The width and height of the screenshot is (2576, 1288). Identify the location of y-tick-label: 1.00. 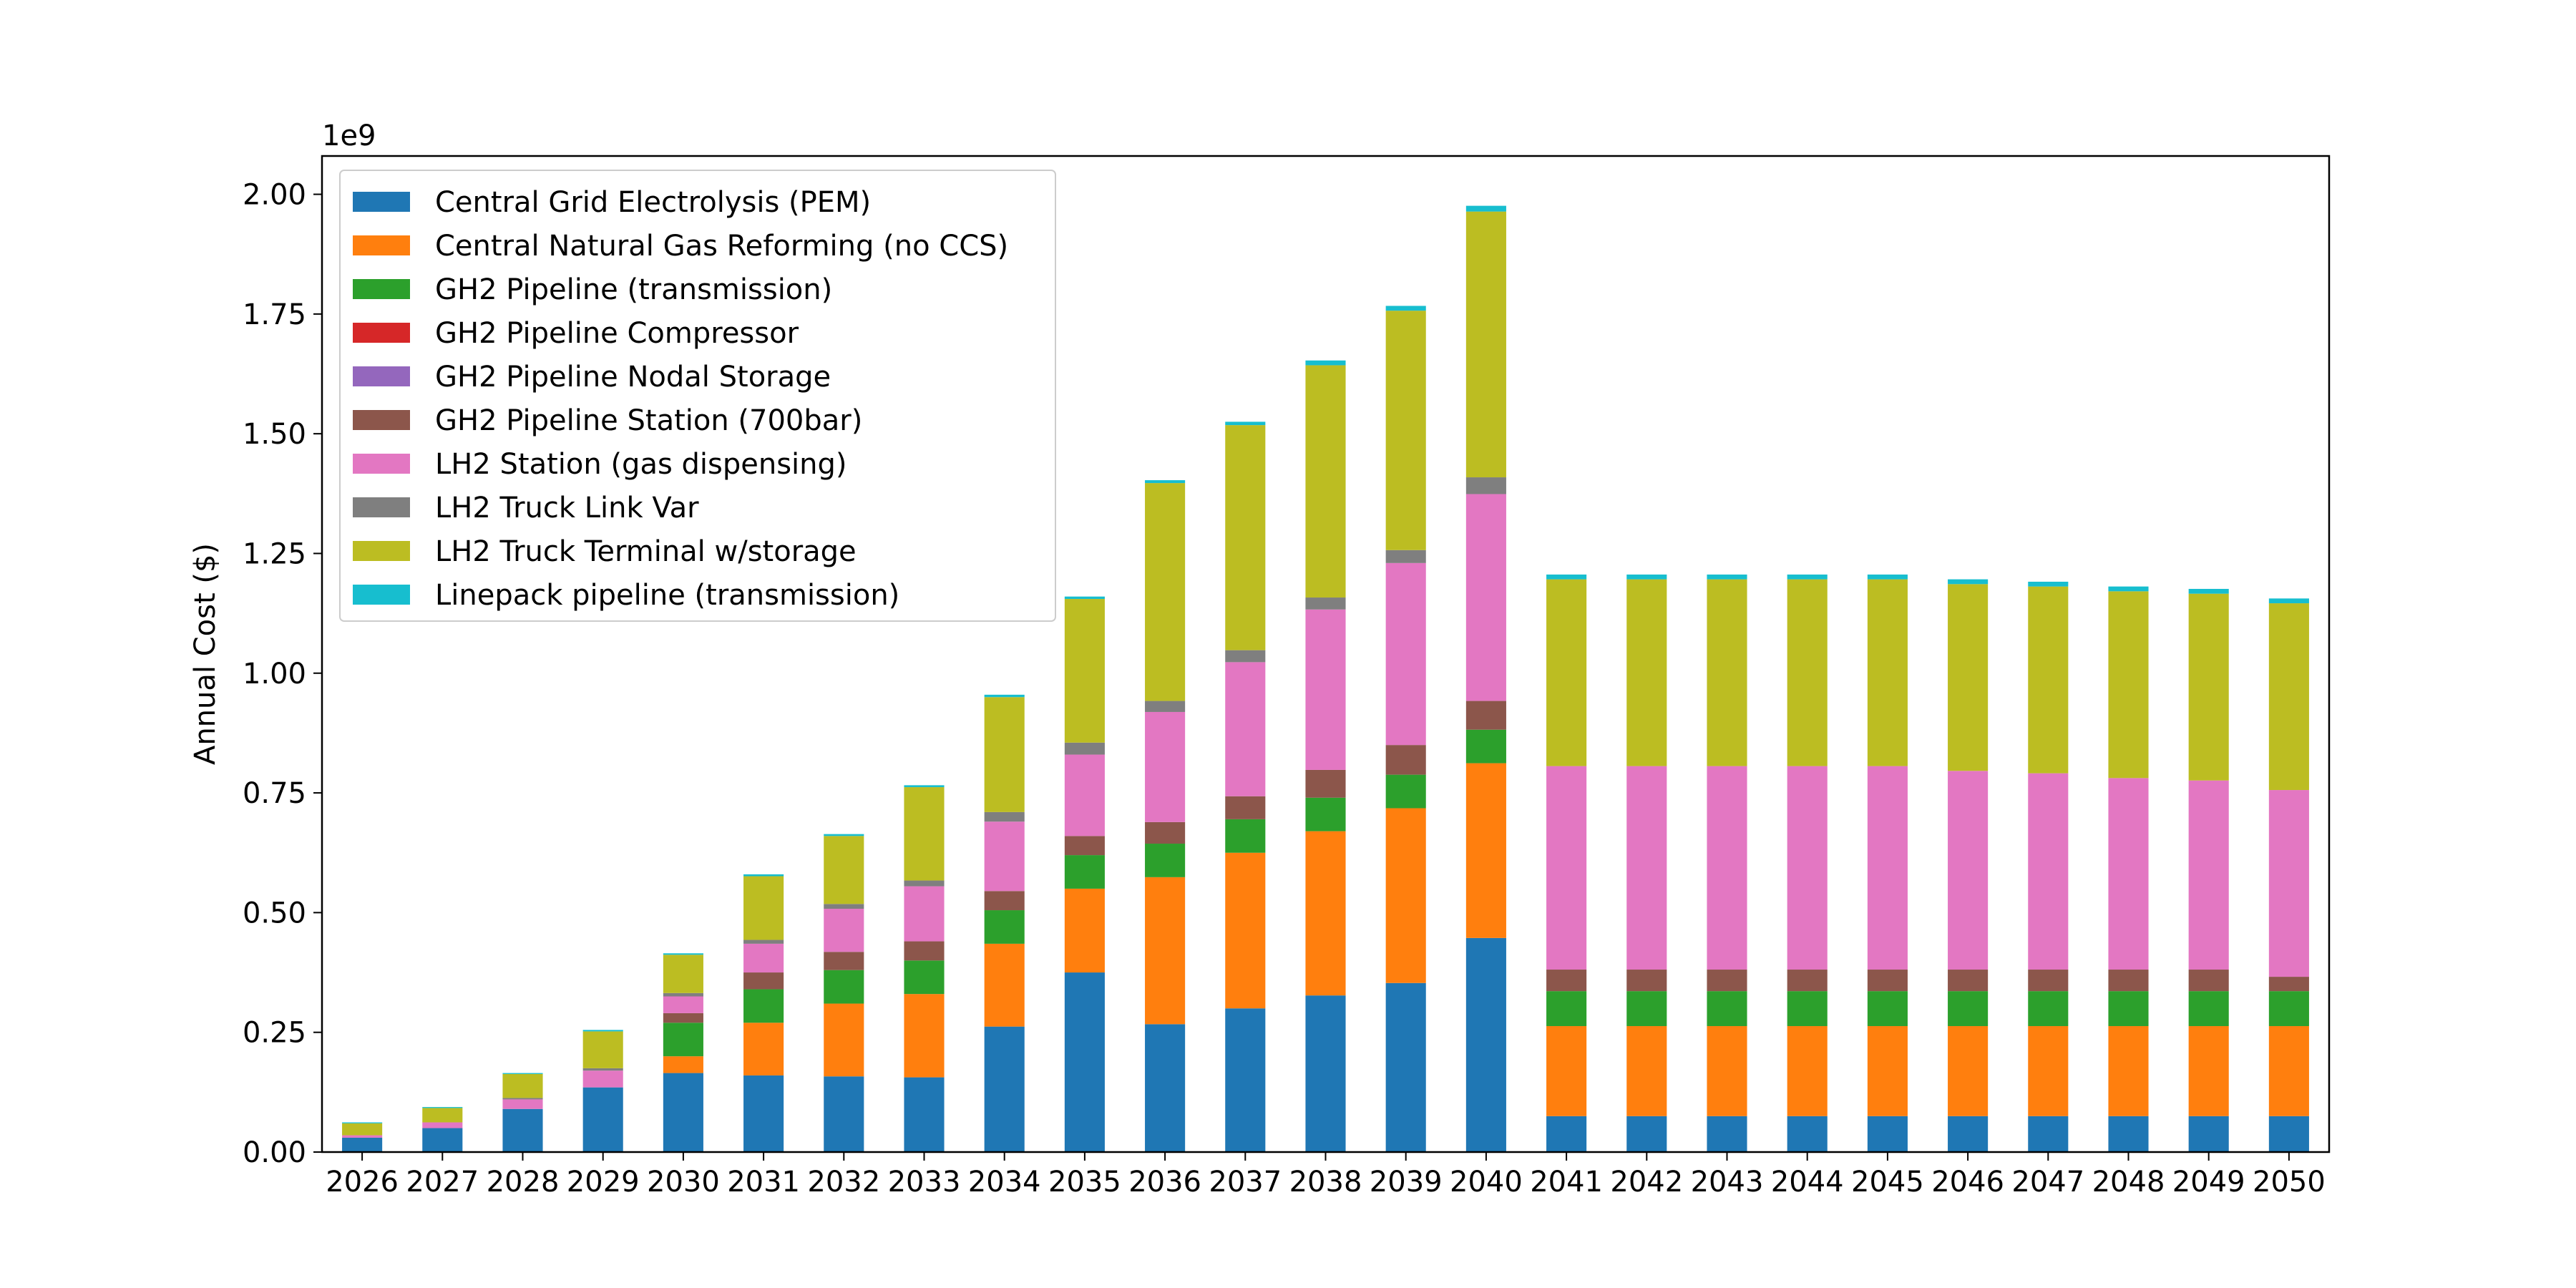
(274, 674).